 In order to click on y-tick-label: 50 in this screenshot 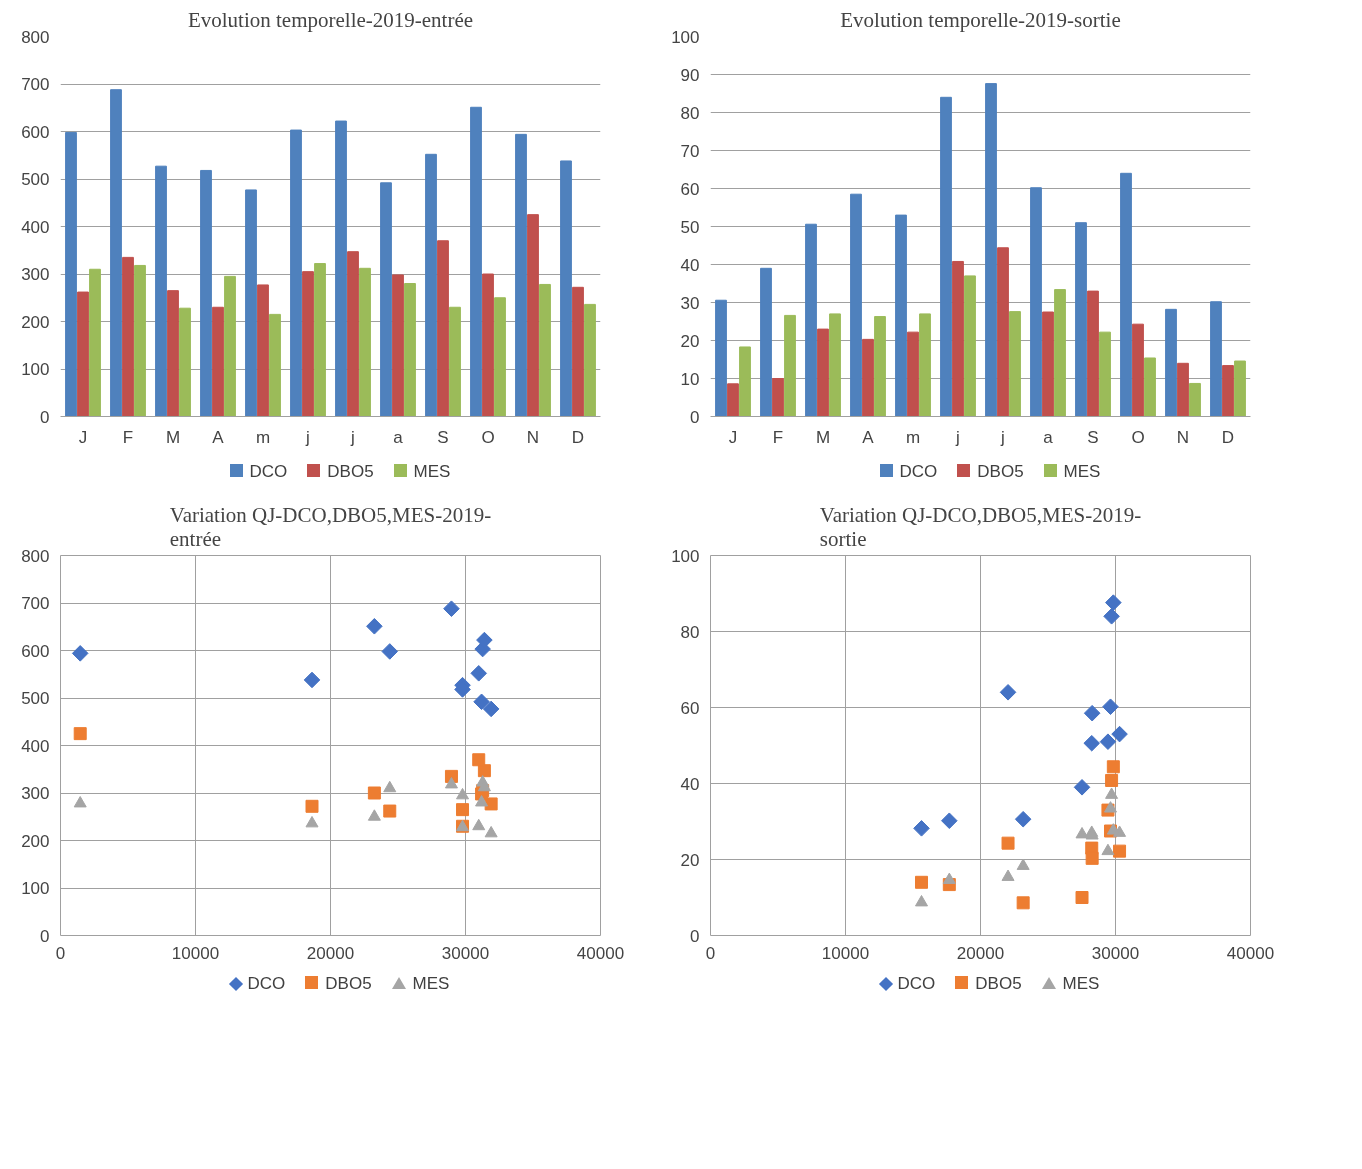, I will do `click(690, 227)`.